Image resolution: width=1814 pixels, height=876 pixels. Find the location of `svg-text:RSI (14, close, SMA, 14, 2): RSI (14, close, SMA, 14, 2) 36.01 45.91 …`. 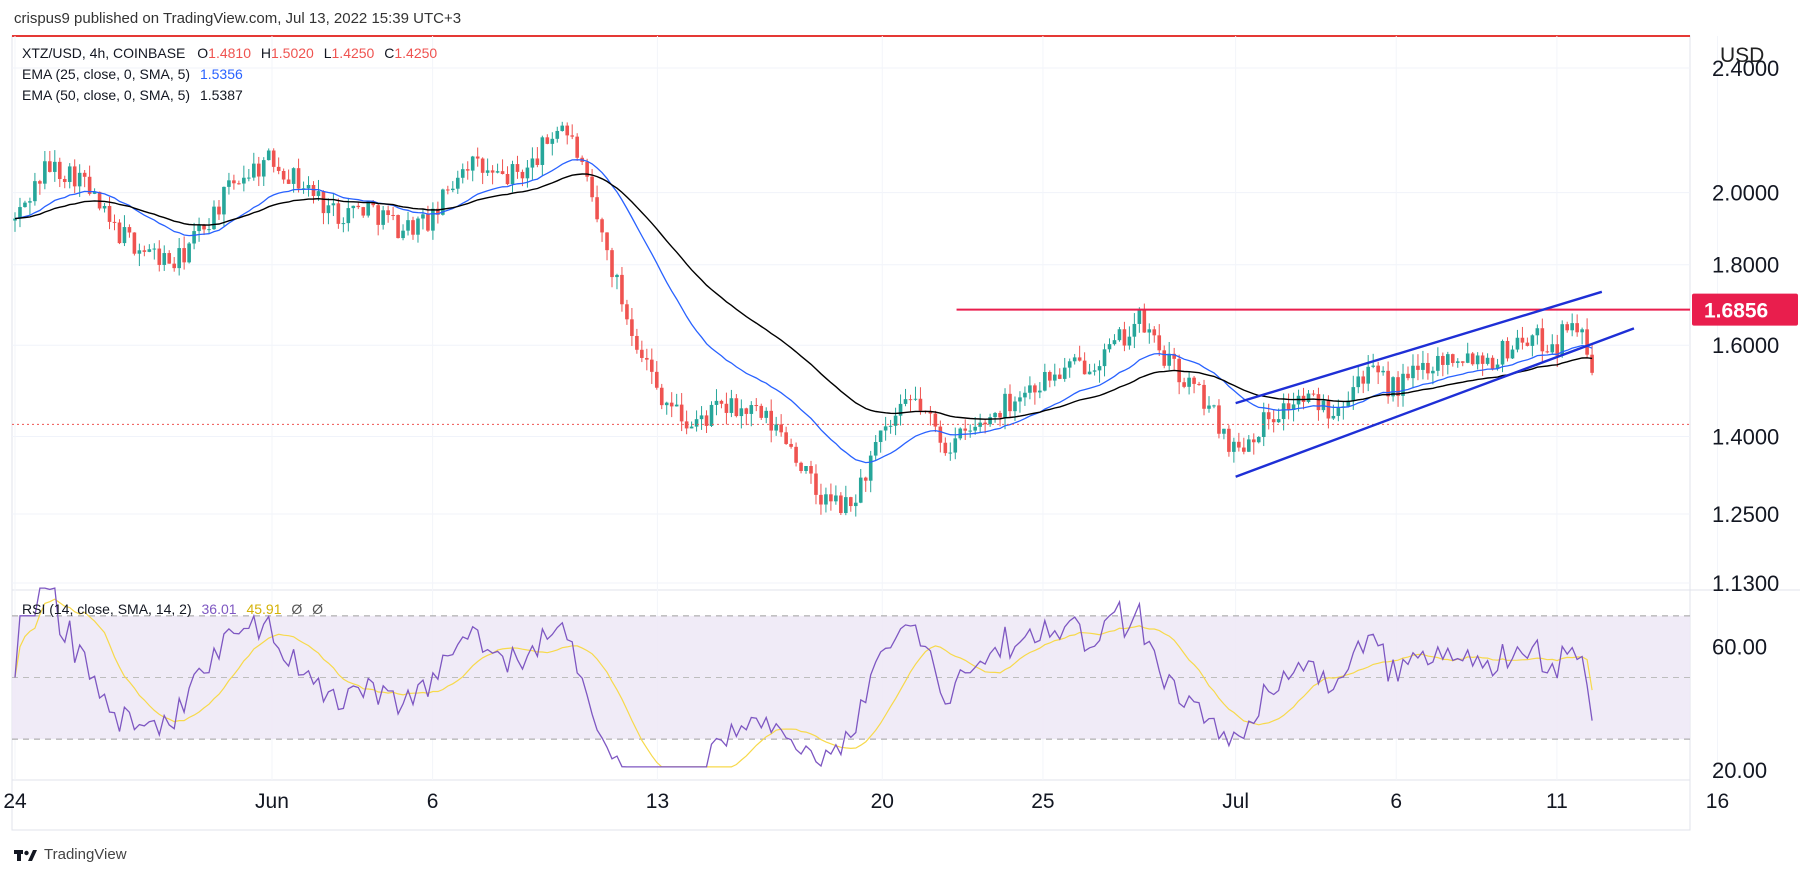

svg-text:RSI (14, close, SMA, 14, 2): RSI (14, close, SMA, 14, 2) 36.01 45.91 … is located at coordinates (172, 609).